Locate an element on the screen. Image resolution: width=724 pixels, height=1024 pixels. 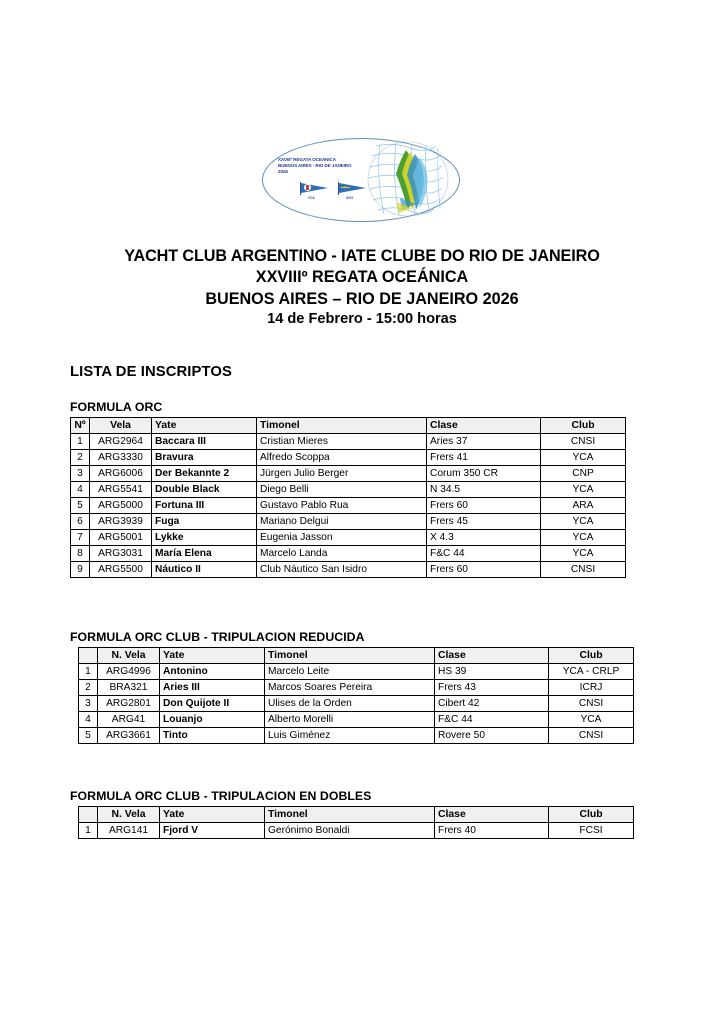
cell-vela: ARG5541 is located at coordinates (120, 489).